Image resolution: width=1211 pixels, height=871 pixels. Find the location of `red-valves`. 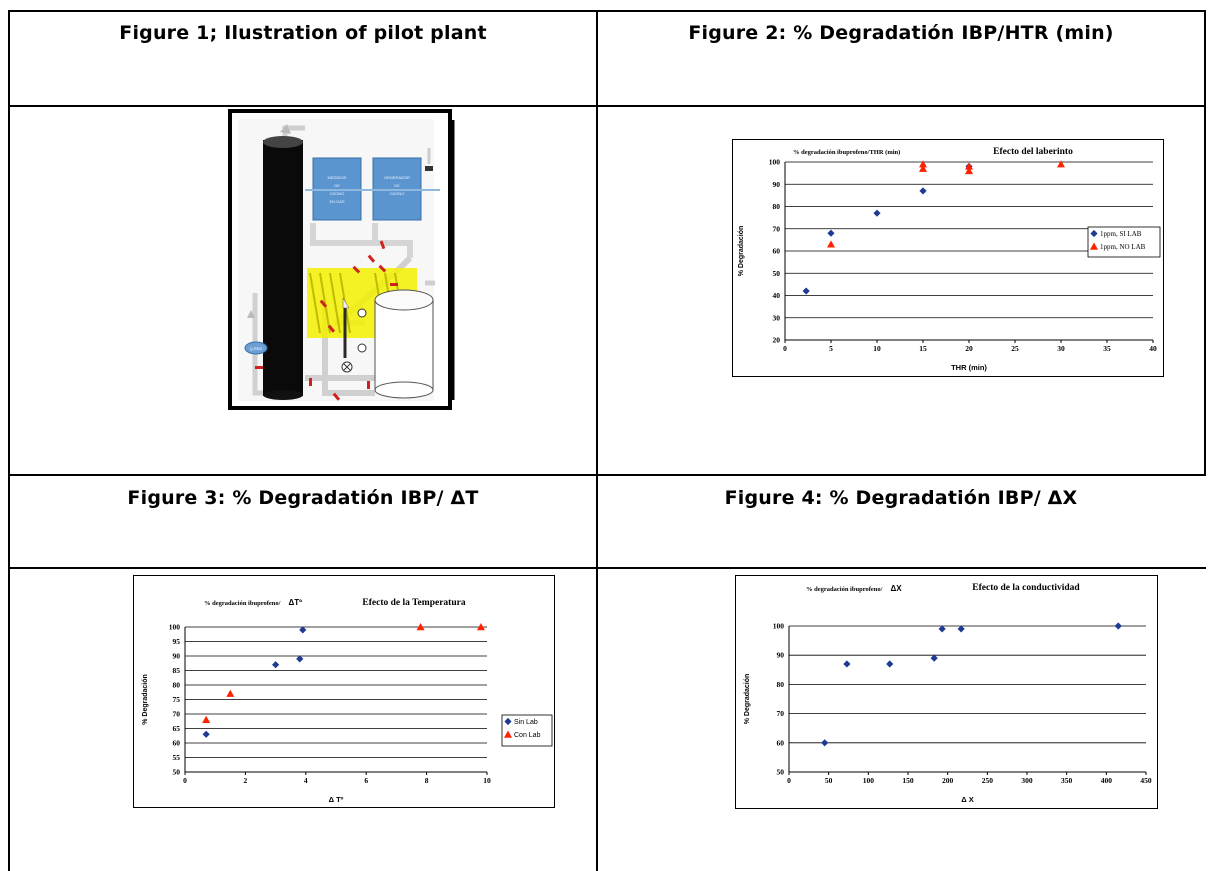

red-valves is located at coordinates (326, 320).